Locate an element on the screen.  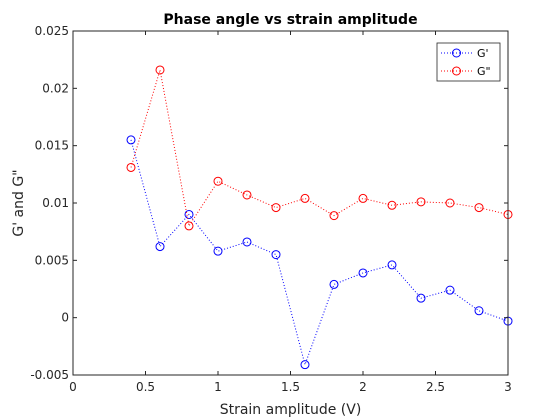
y-tick-label: 0.015 is located at coordinates (52, 146).